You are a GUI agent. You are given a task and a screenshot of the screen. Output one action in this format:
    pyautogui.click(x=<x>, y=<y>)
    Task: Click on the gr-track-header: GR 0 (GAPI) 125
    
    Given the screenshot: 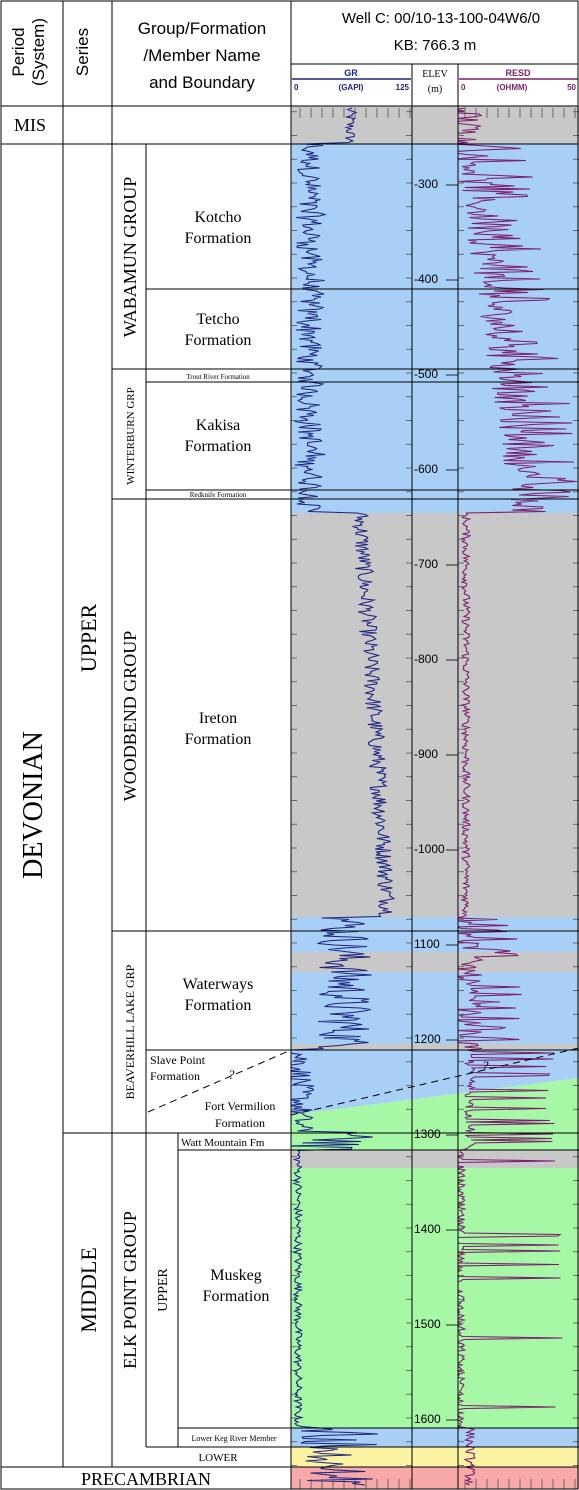 What is the action you would take?
    pyautogui.click(x=351, y=80)
    